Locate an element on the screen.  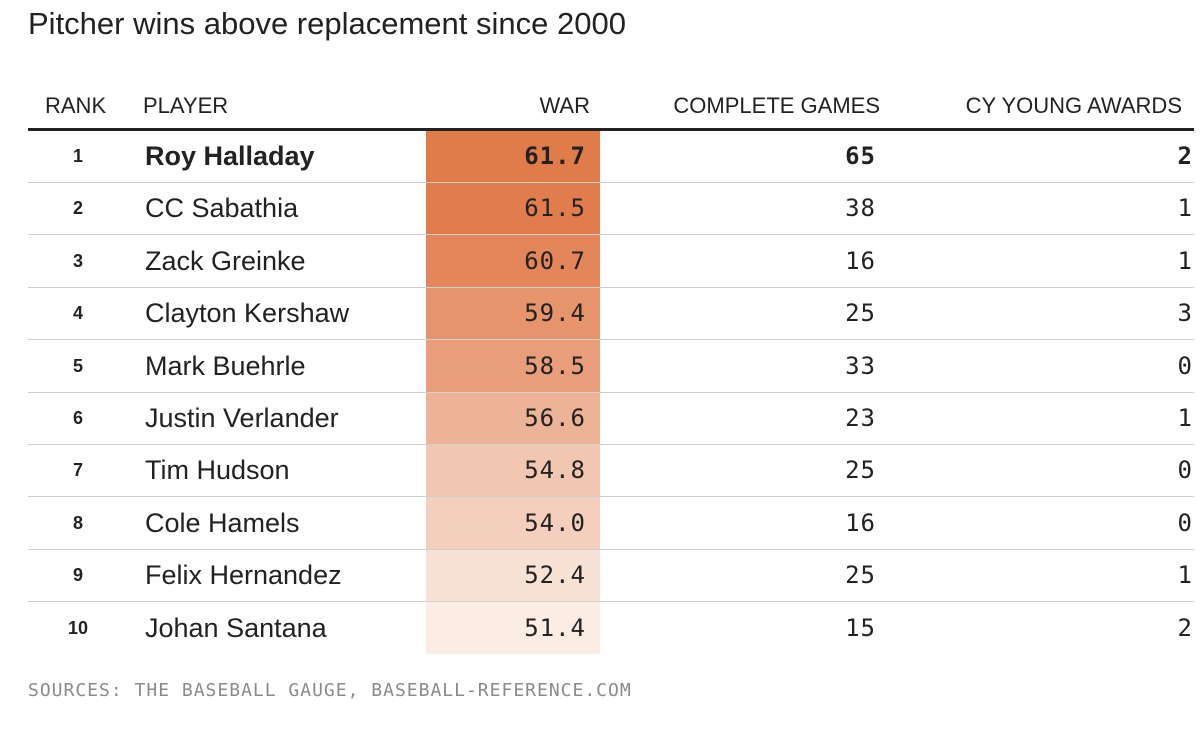
table-row: 3 Zack Greinke 60.7 16 1 is located at coordinates (611, 261).